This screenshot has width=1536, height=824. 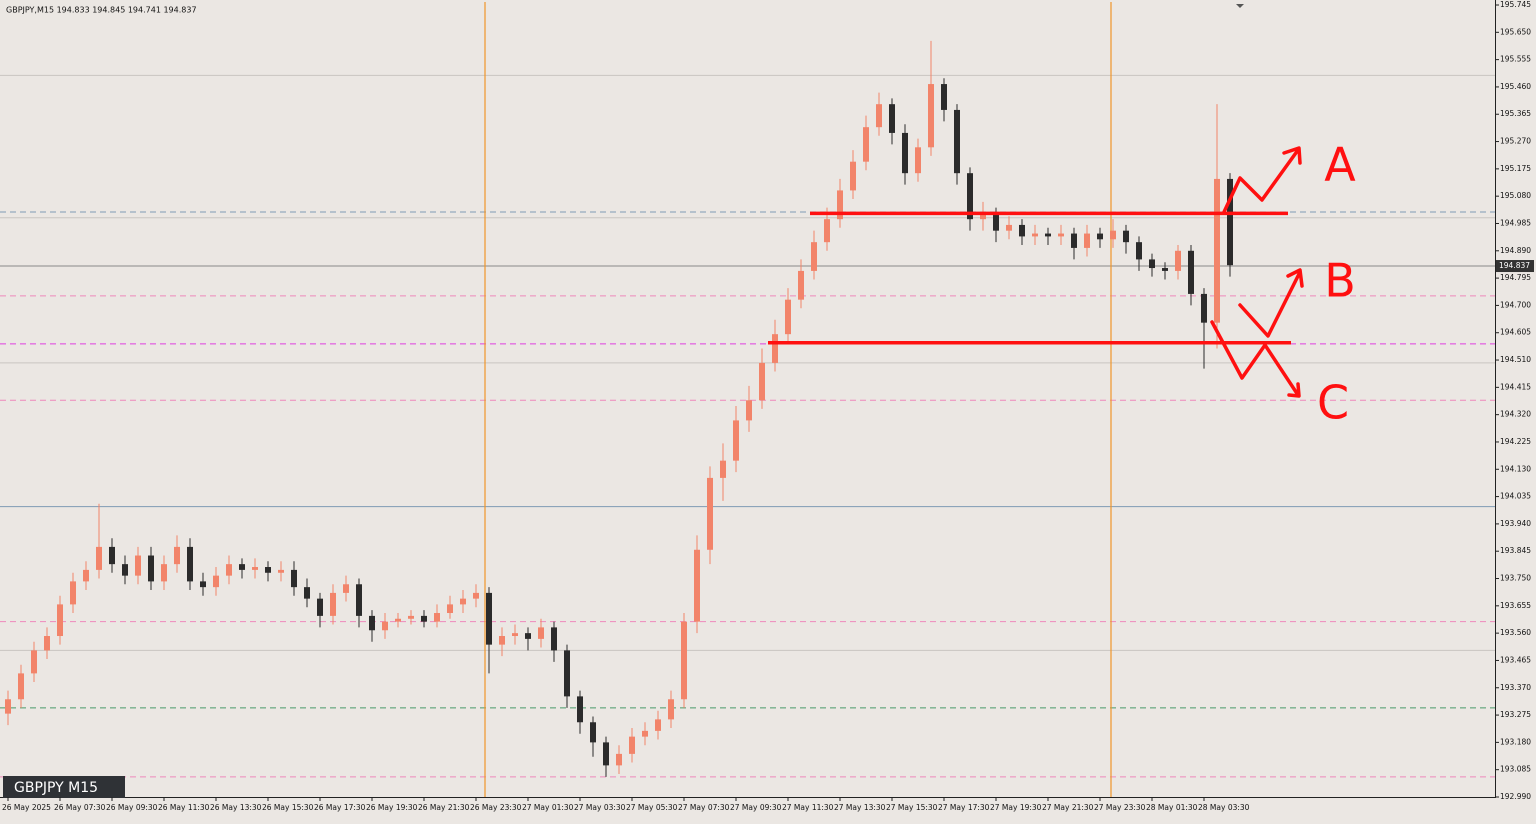 What do you see at coordinates (1120, 807) in the screenshot?
I see `x-tick-label: 27 May 23:30` at bounding box center [1120, 807].